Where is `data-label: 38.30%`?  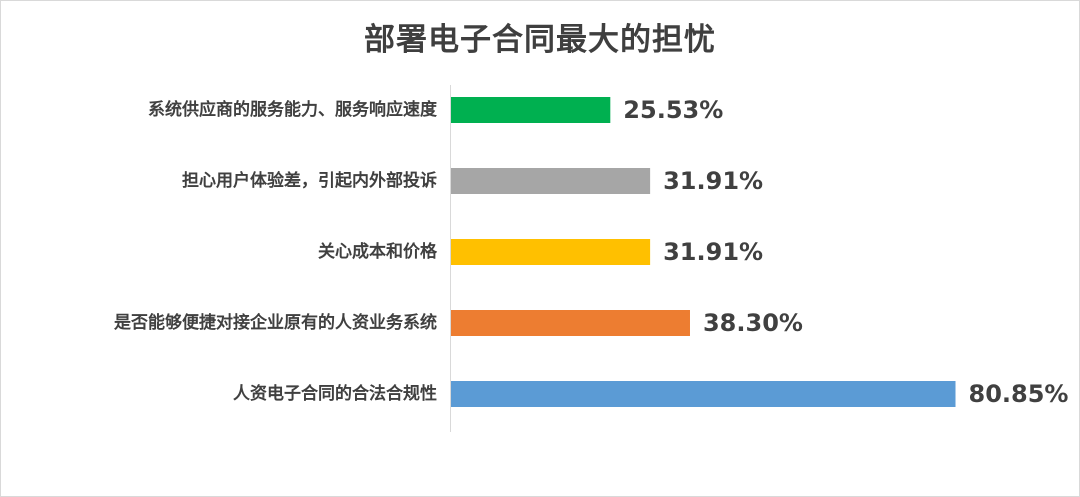 data-label: 38.30% is located at coordinates (753, 323).